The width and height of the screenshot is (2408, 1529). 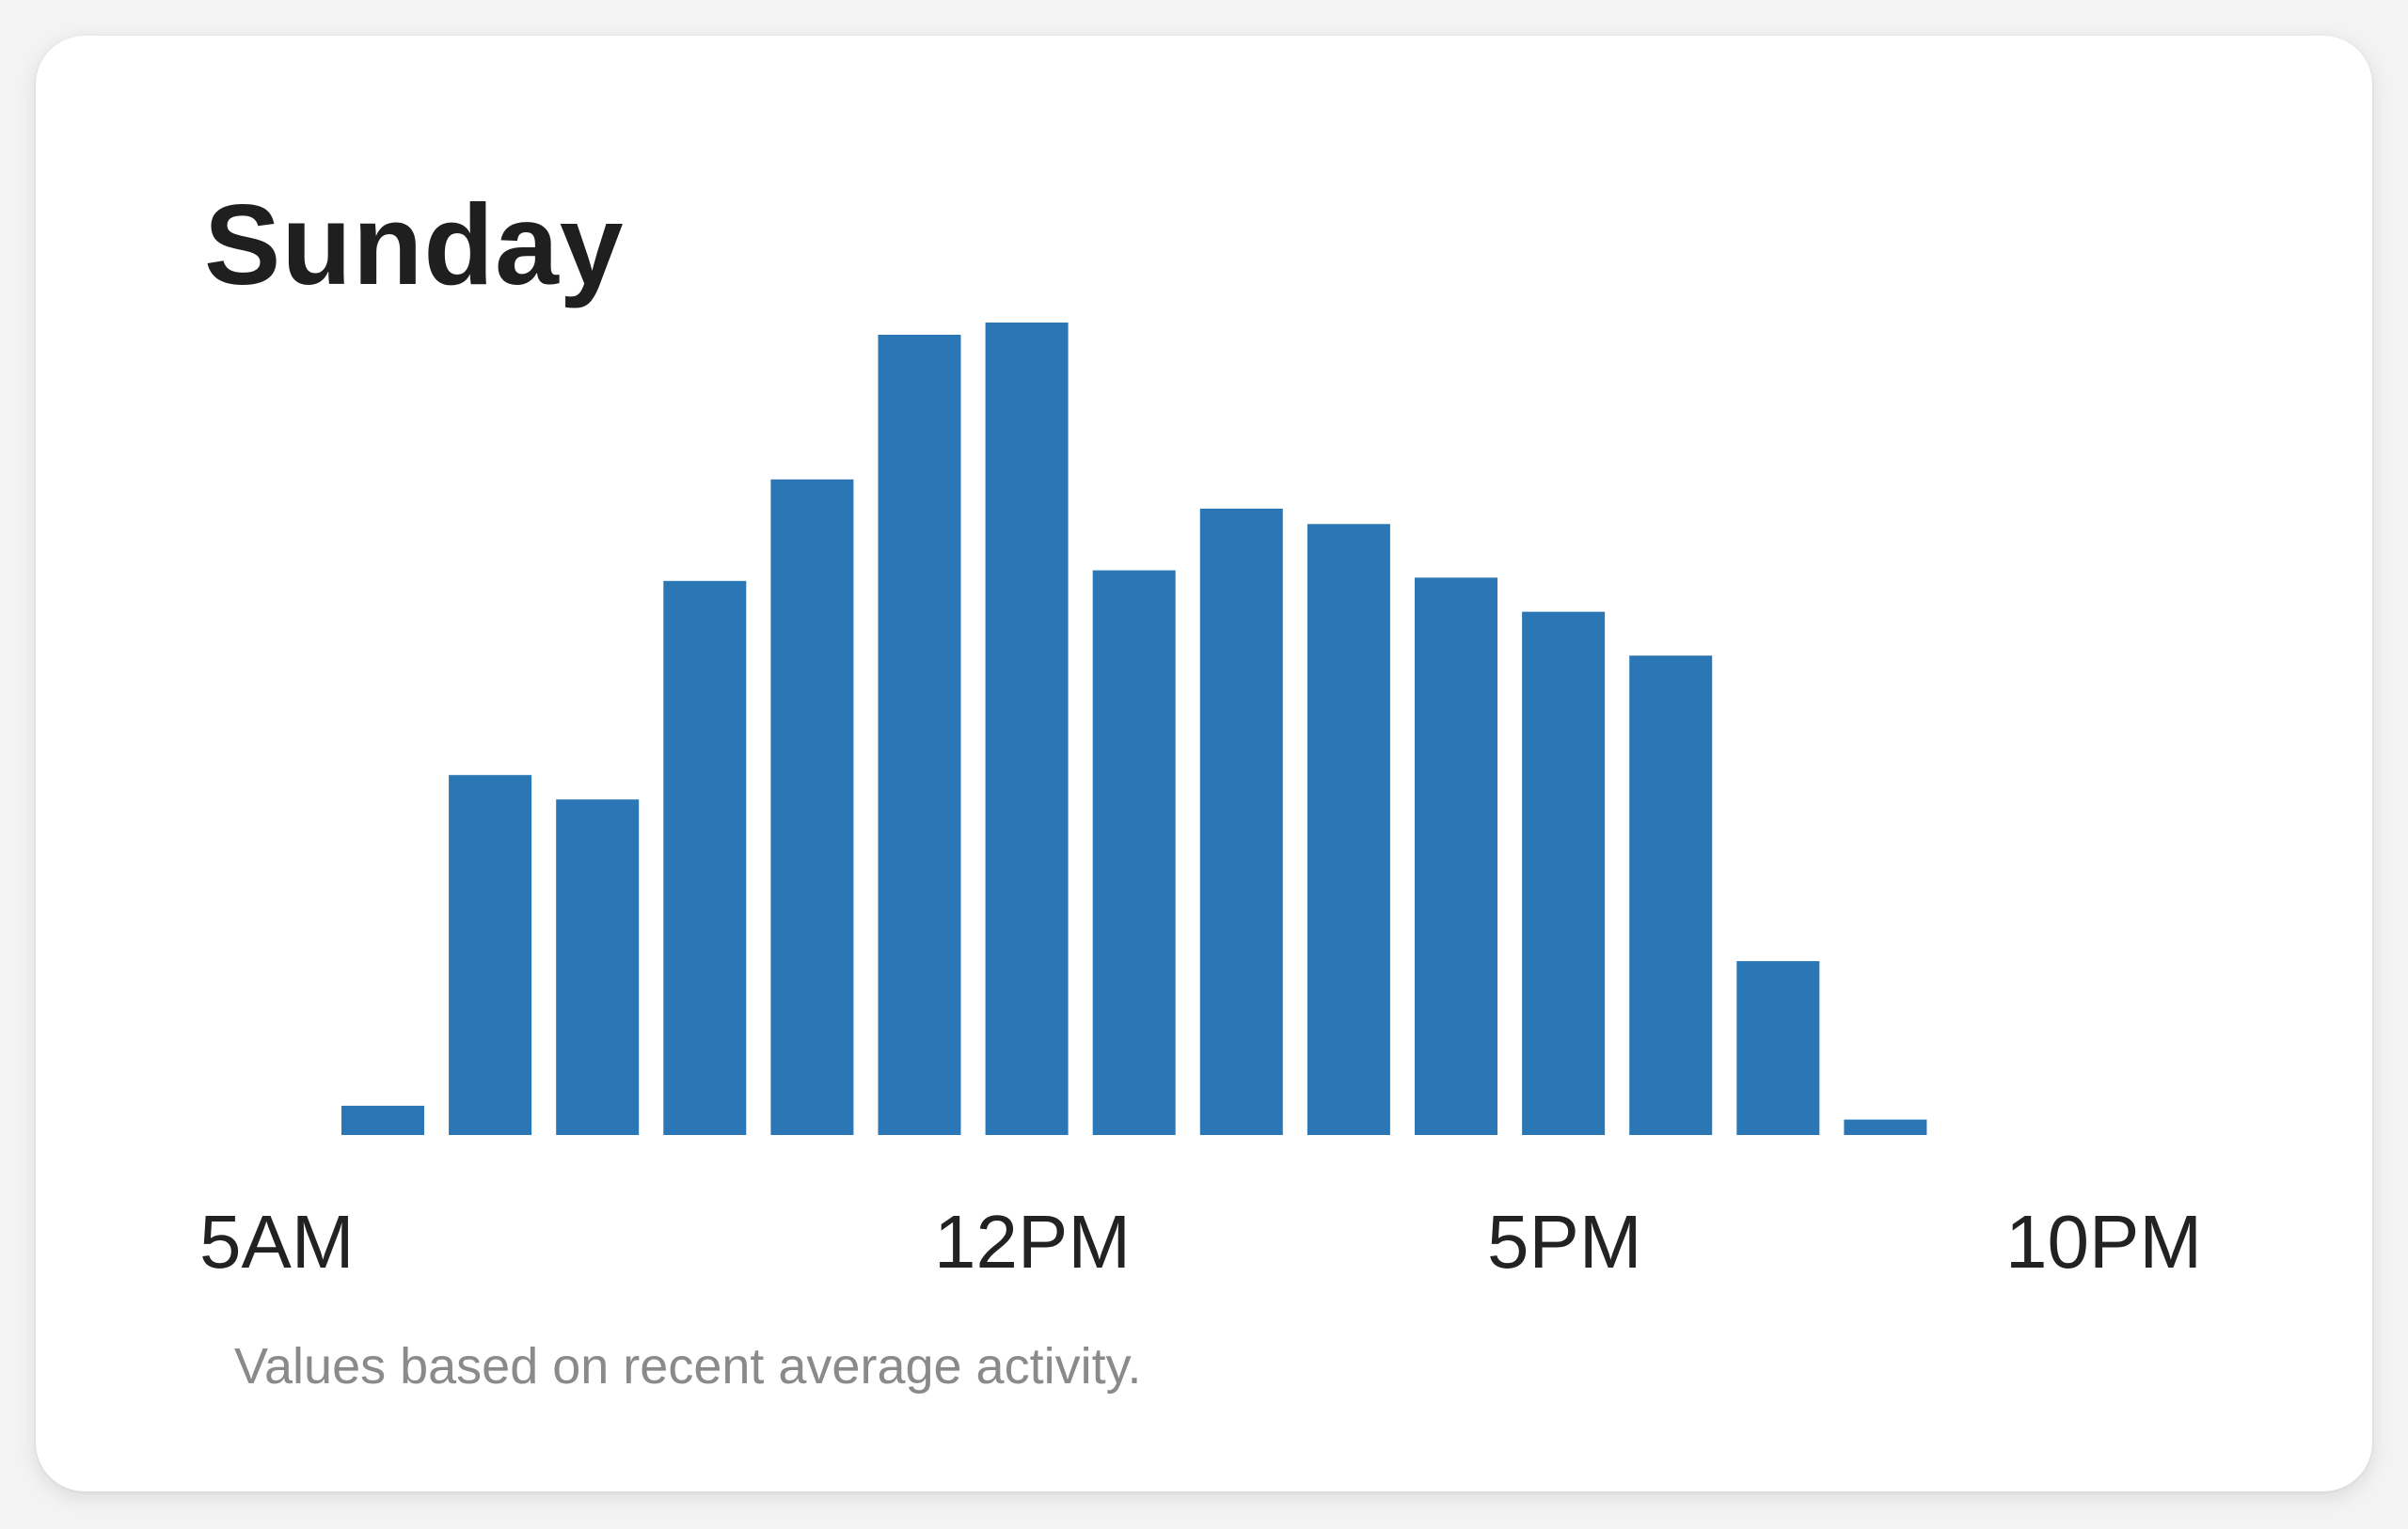 I want to click on bar-8am, so click(x=598, y=967).